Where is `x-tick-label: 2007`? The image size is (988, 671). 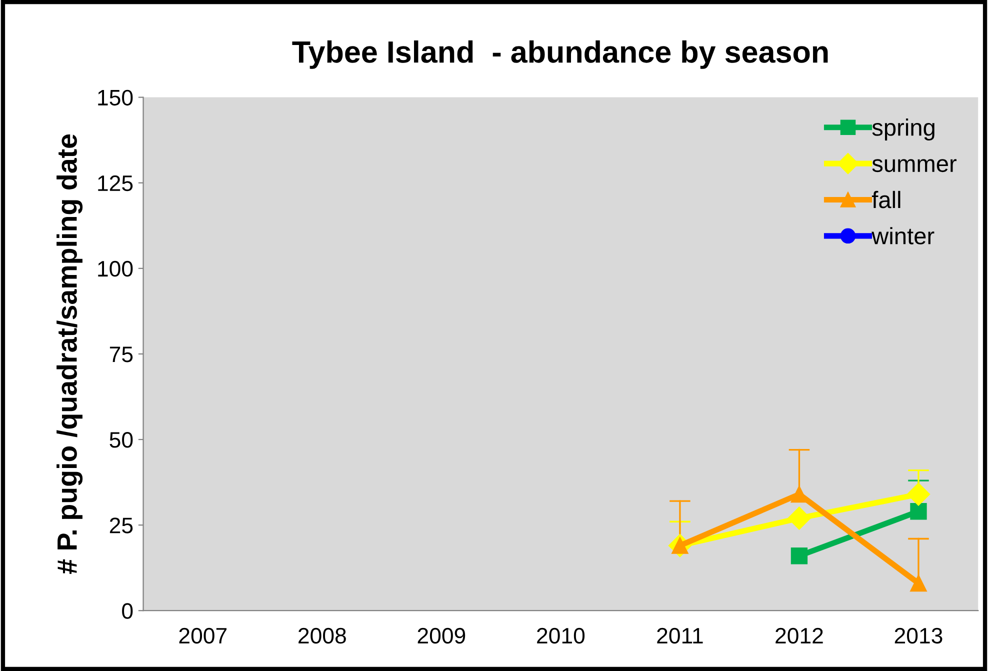
x-tick-label: 2007 is located at coordinates (202, 636).